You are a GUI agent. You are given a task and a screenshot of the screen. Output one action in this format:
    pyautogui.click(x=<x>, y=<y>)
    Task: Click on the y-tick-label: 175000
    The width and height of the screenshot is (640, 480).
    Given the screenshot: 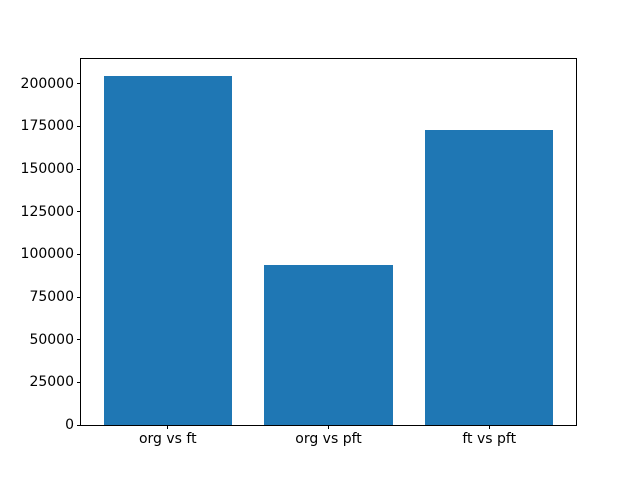 What is the action you would take?
    pyautogui.click(x=47, y=126)
    